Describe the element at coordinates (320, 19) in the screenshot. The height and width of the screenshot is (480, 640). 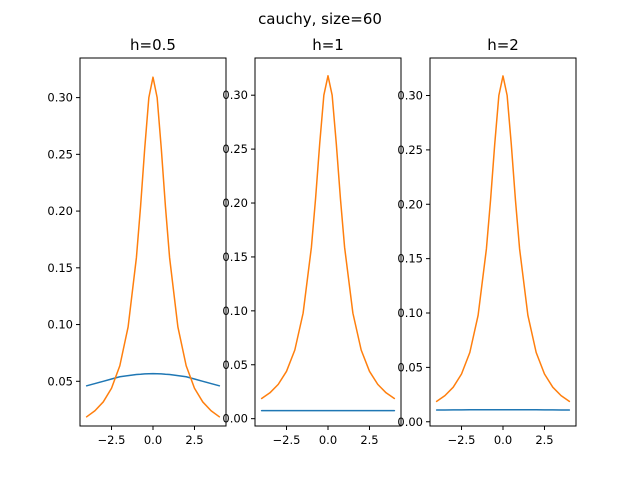
I see `figure-title: cauchy, size=60` at that location.